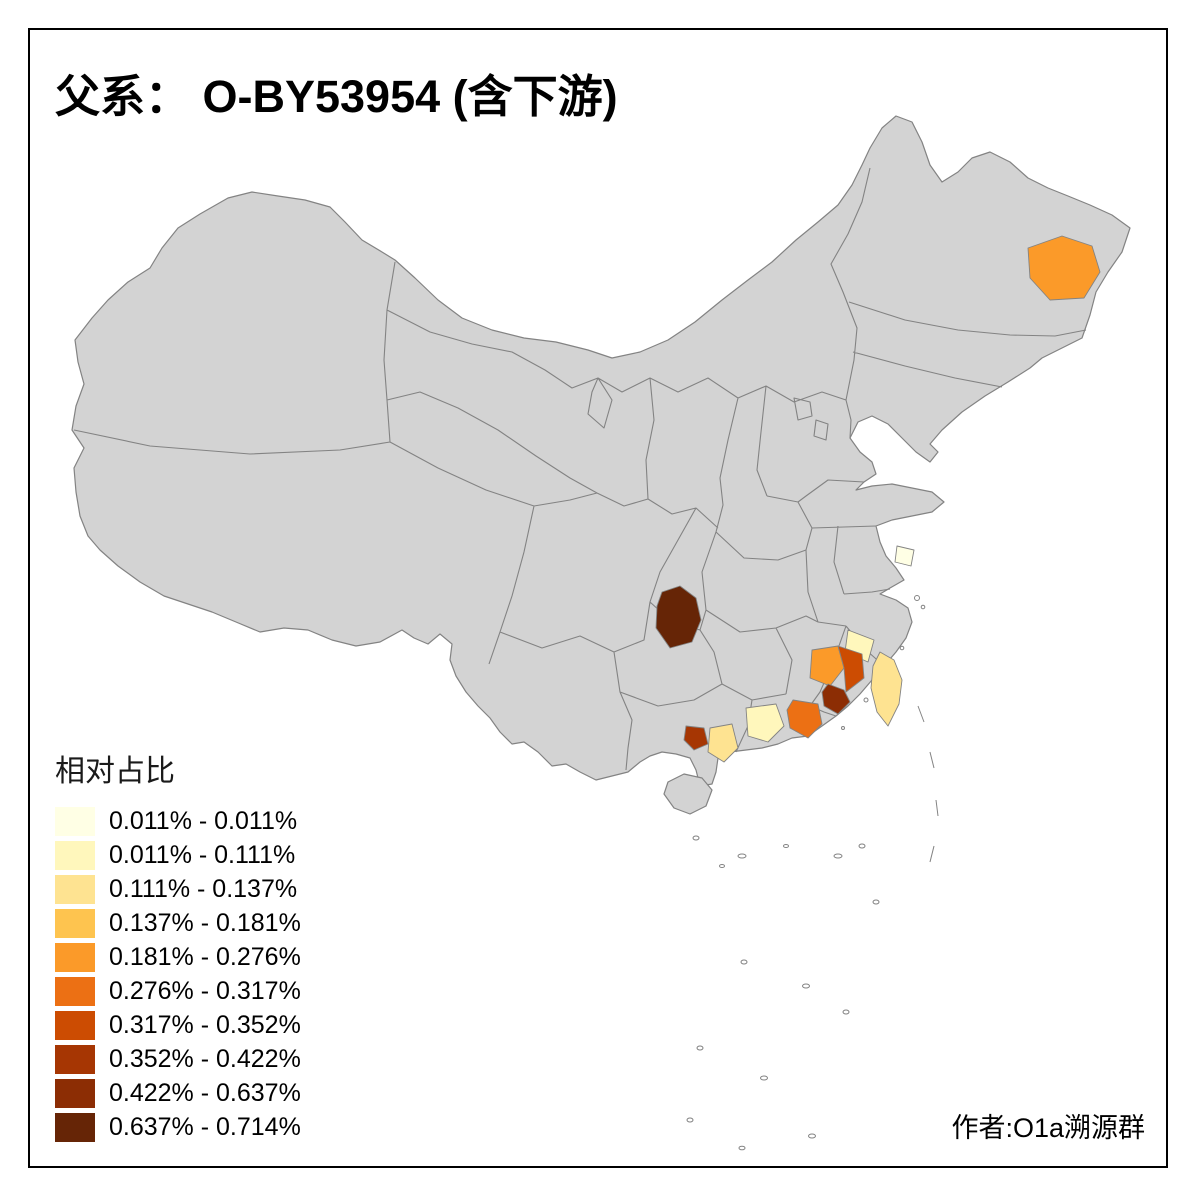  I want to click on legend-label: 0.352% - 0.422%, so click(205, 1058).